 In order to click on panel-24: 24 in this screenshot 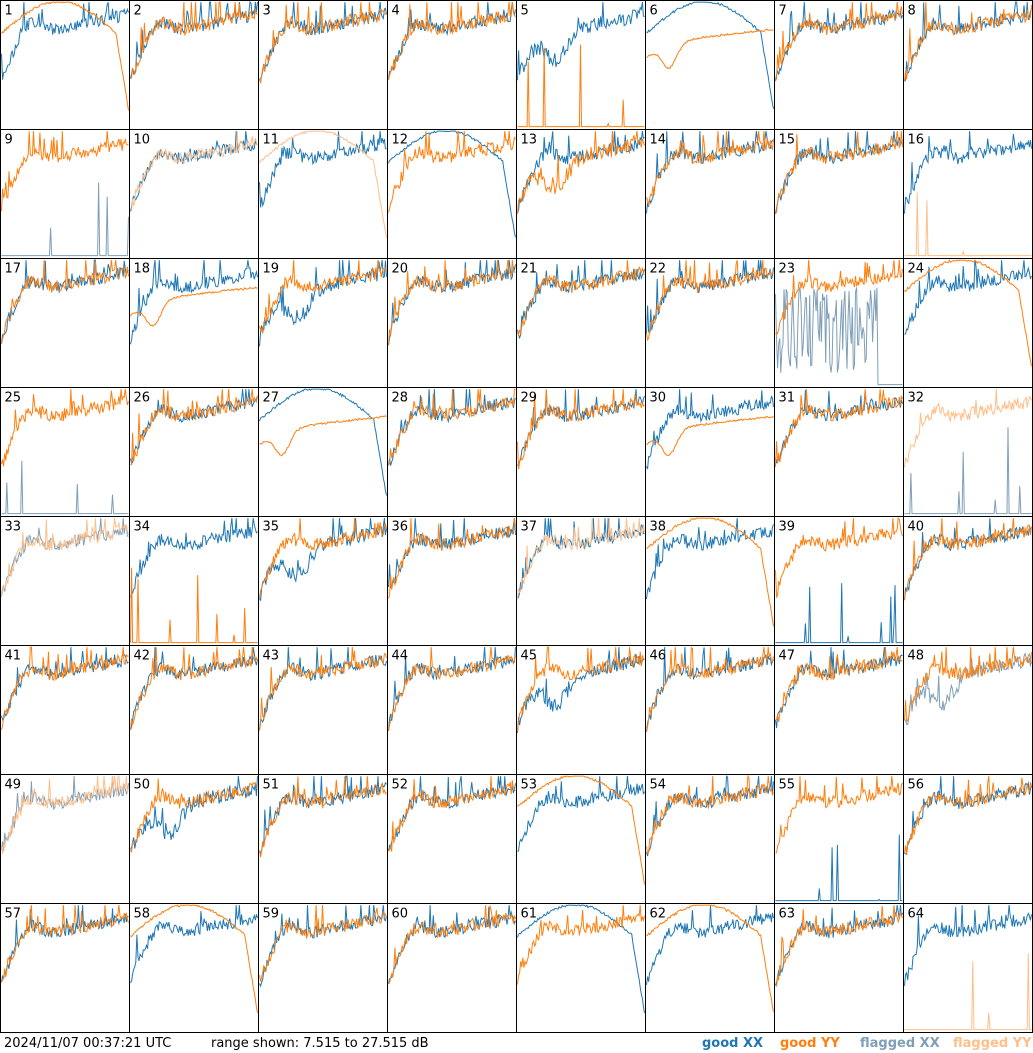, I will do `click(968, 323)`.